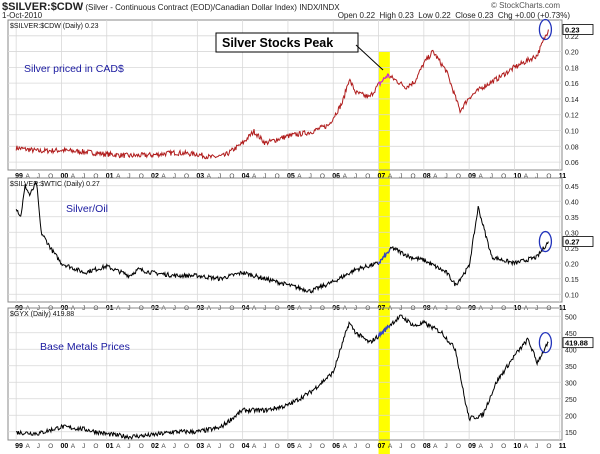 This screenshot has width=600, height=454. Describe the element at coordinates (571, 416) in the screenshot. I see `y-tick-label: 200` at that location.